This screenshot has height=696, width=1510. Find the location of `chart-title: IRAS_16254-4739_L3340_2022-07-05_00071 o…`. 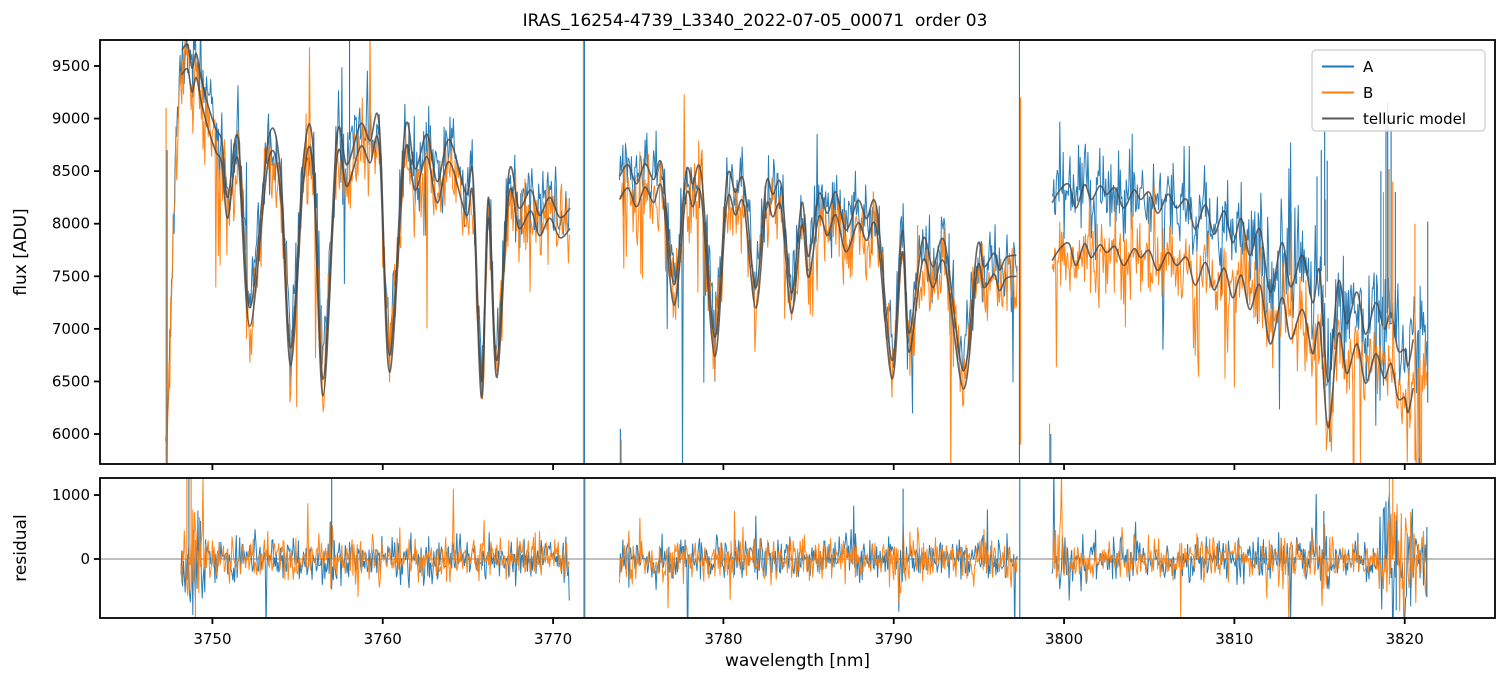

chart-title: IRAS_16254-4739_L3340_2022-07-05_00071 o… is located at coordinates (755, 21).